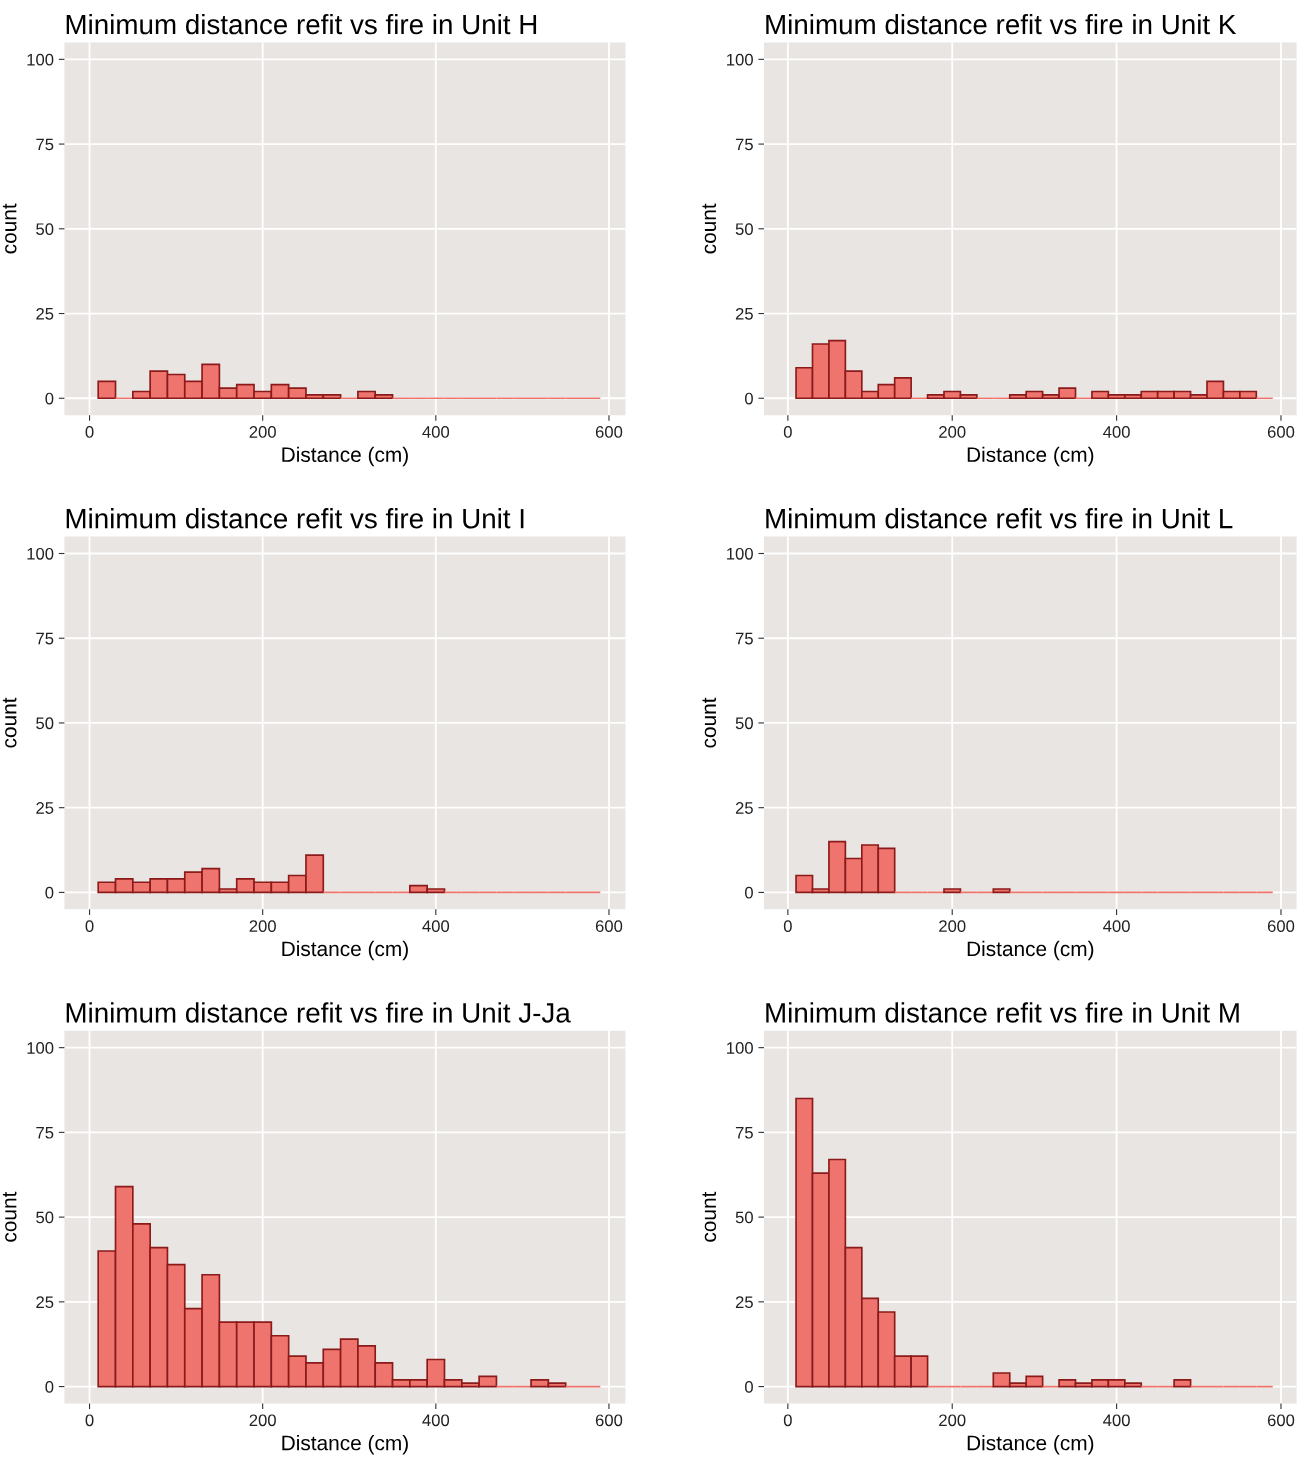 This screenshot has width=1315, height=1462. I want to click on chart-title: Minimum distance refit vs fire in Unit L, so click(999, 518).